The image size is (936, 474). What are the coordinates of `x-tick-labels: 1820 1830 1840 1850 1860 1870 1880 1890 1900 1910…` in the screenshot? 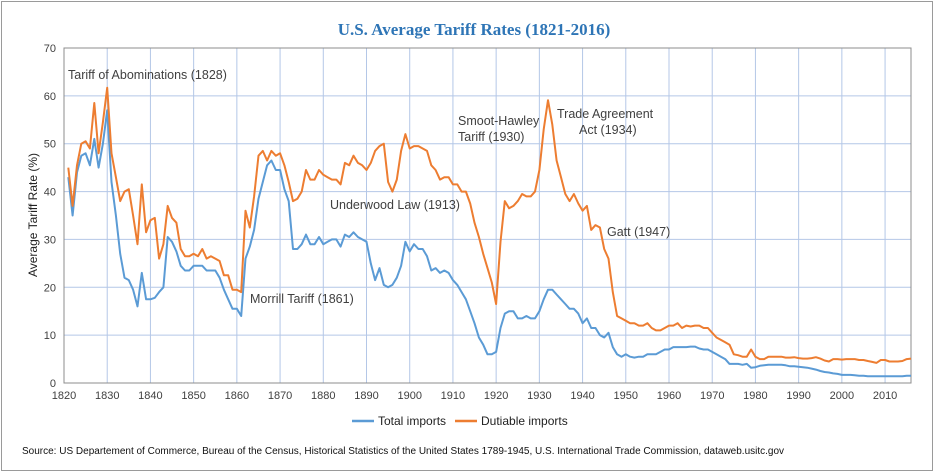 It's located at (475, 396).